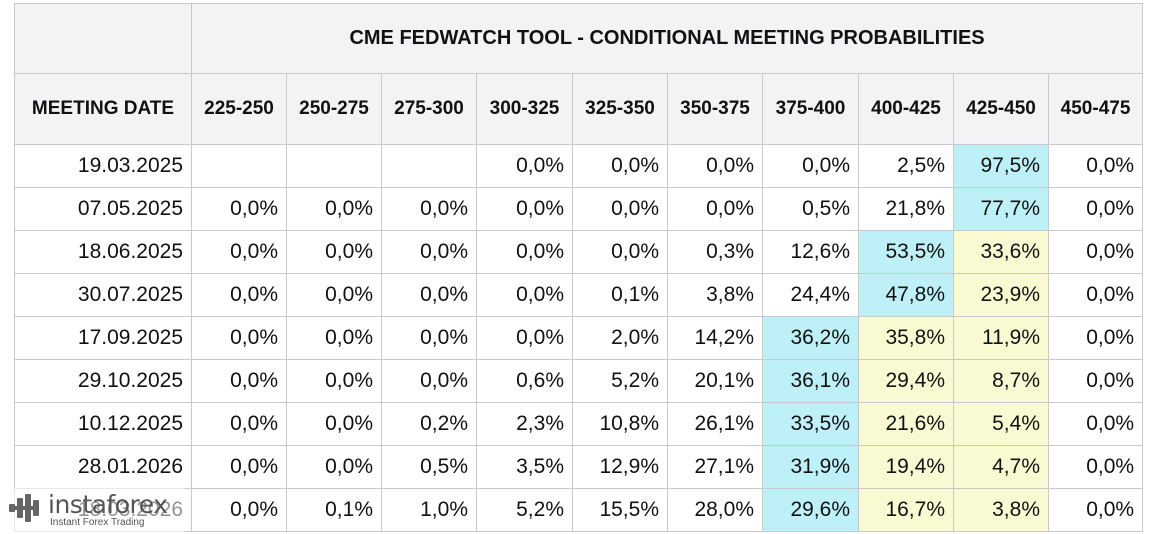 The image size is (1158, 534). I want to click on probability-cell: 4,7%, so click(1001, 467).